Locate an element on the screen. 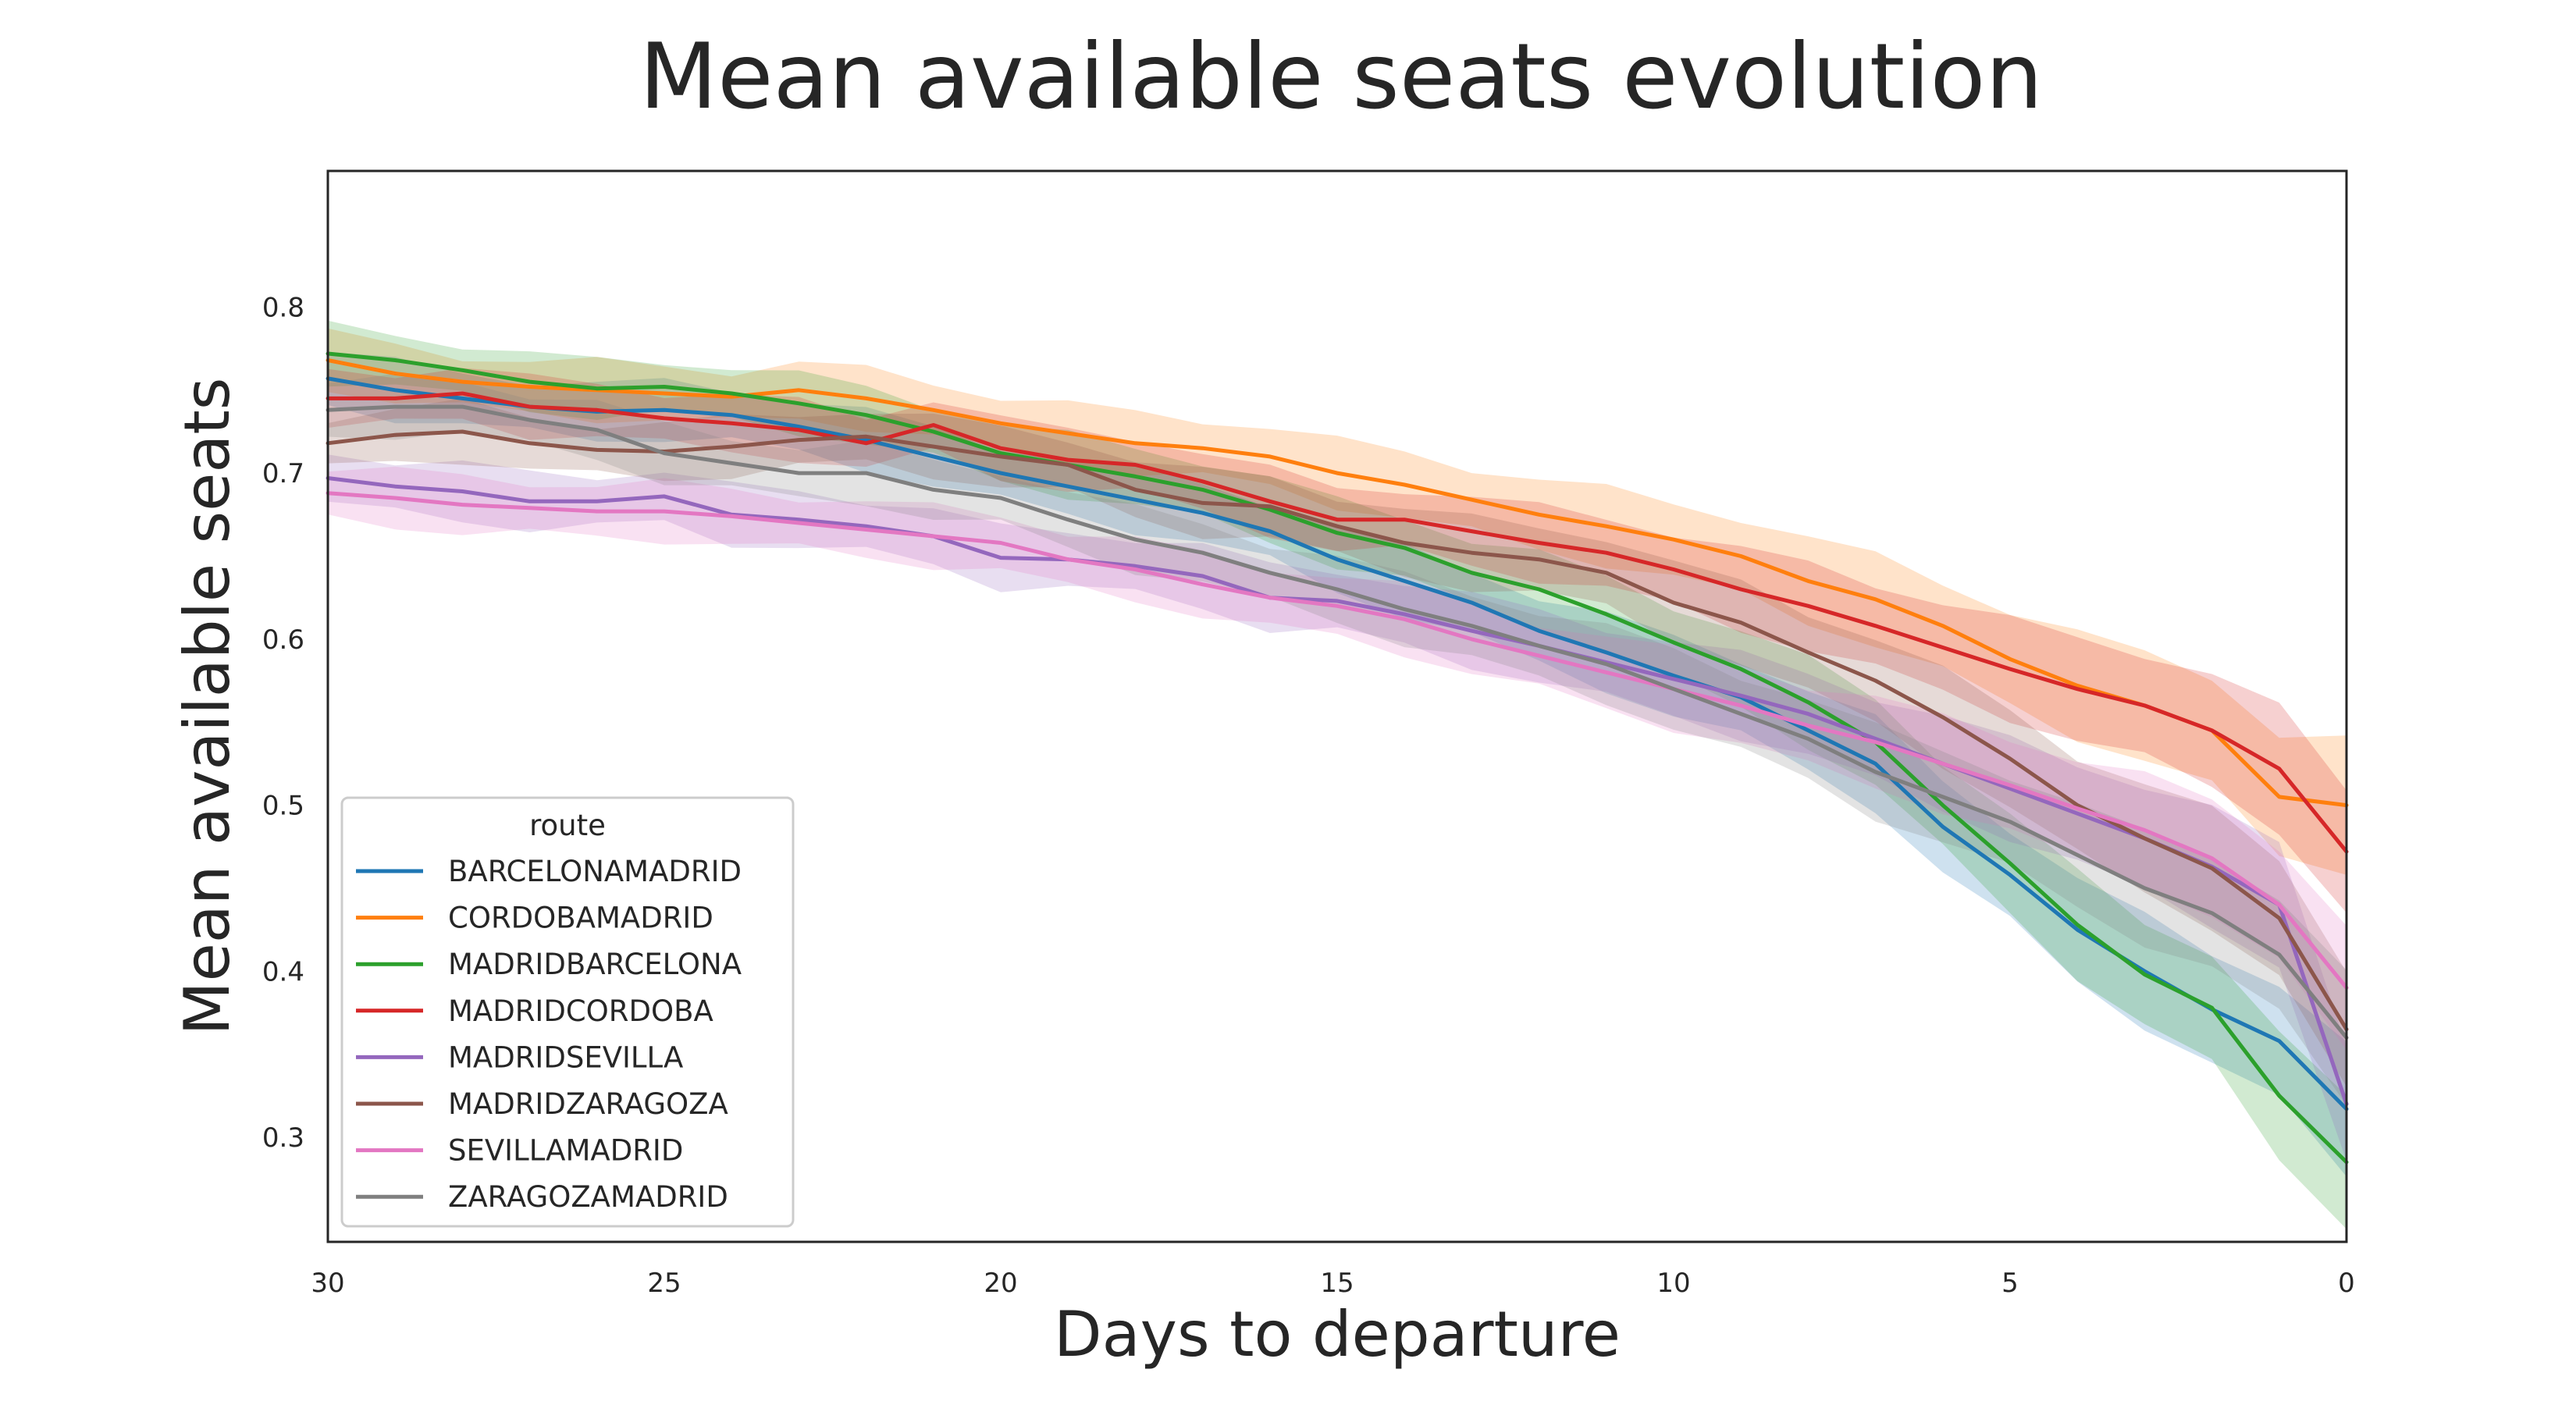 The width and height of the screenshot is (2576, 1405). x-tick-label: 25 is located at coordinates (664, 1284).